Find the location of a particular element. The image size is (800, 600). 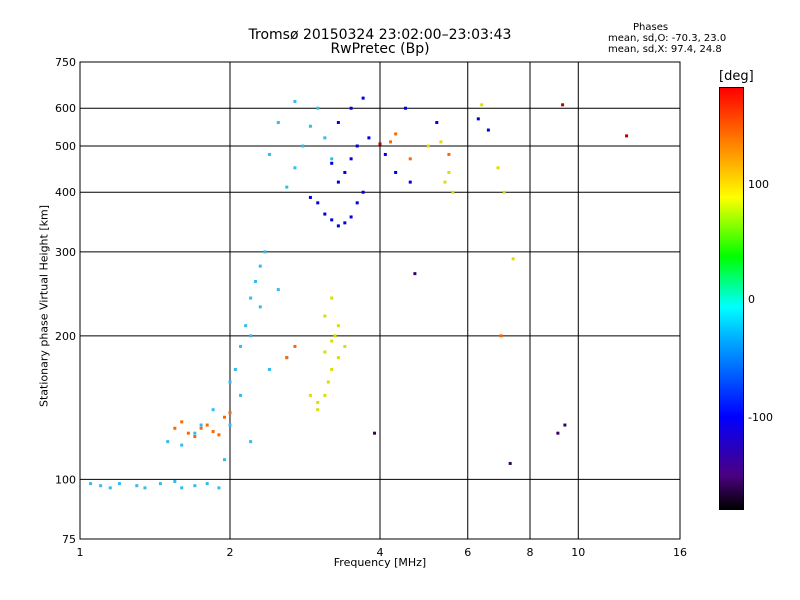

x-tick-label: 1 is located at coordinates (80, 552).